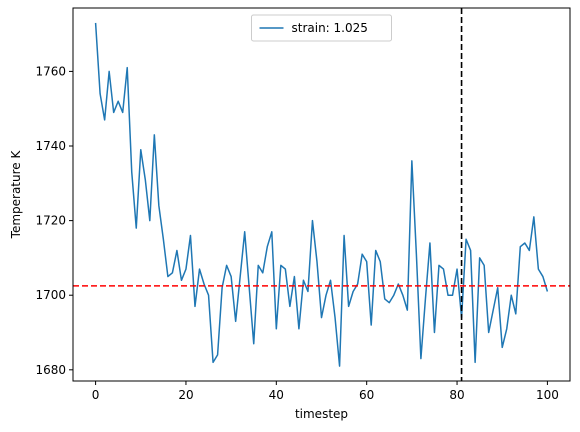 Image resolution: width=580 pixels, height=432 pixels. I want to click on x-tick-label: 20, so click(185, 395).